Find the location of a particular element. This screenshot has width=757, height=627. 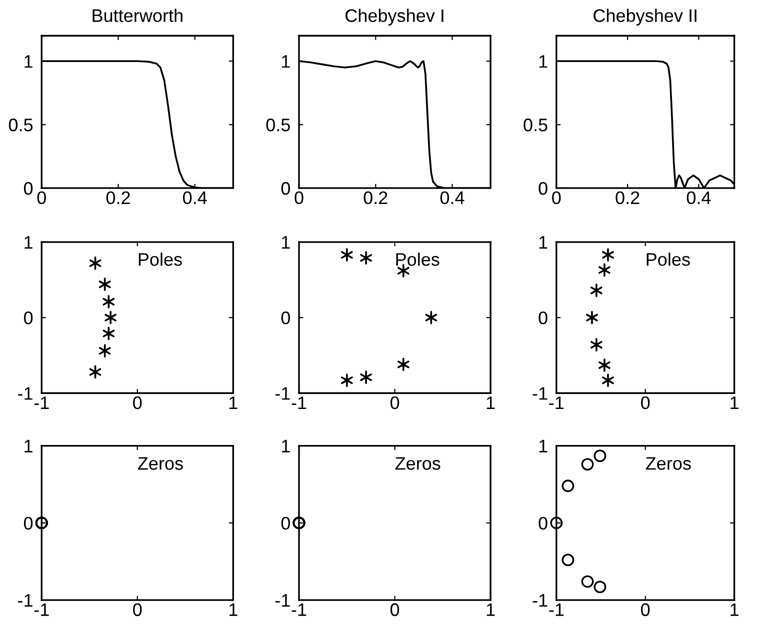

chart-title: Chebyshev I is located at coordinates (395, 17).